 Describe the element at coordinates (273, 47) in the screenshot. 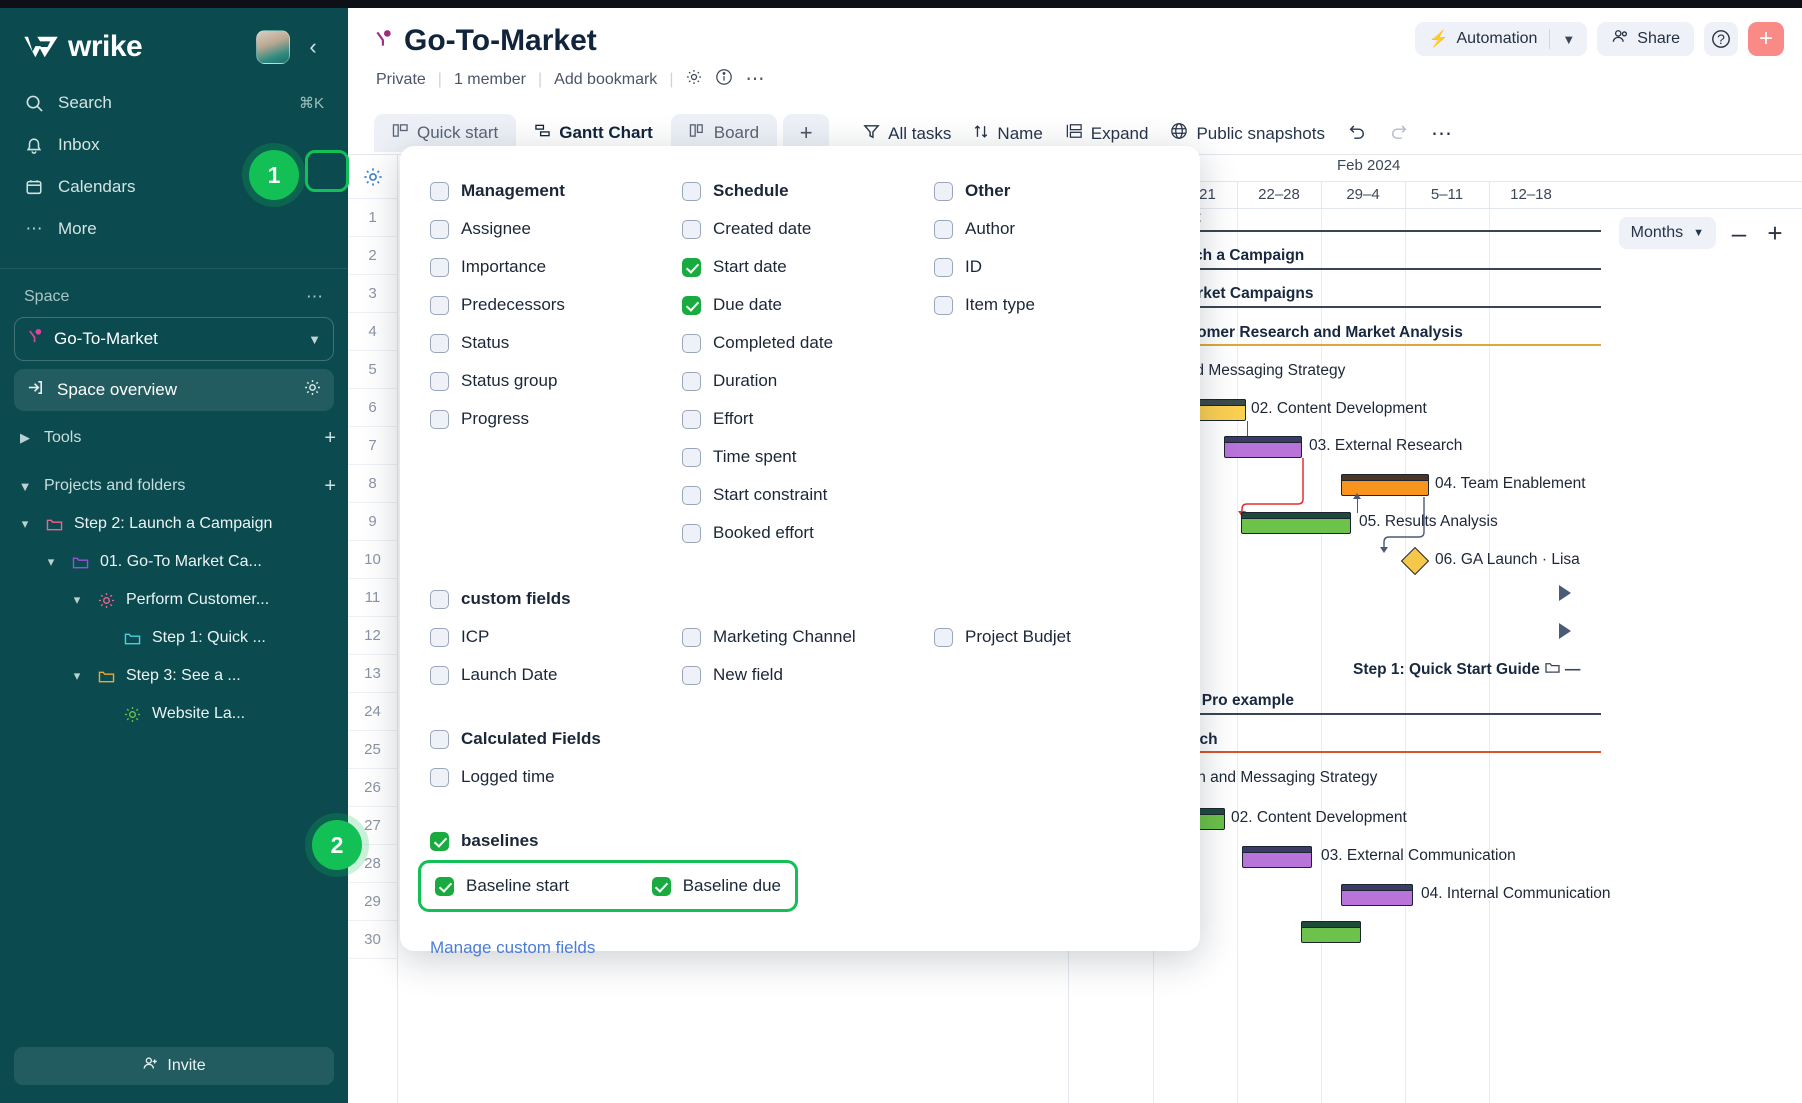

I see `avatar` at that location.